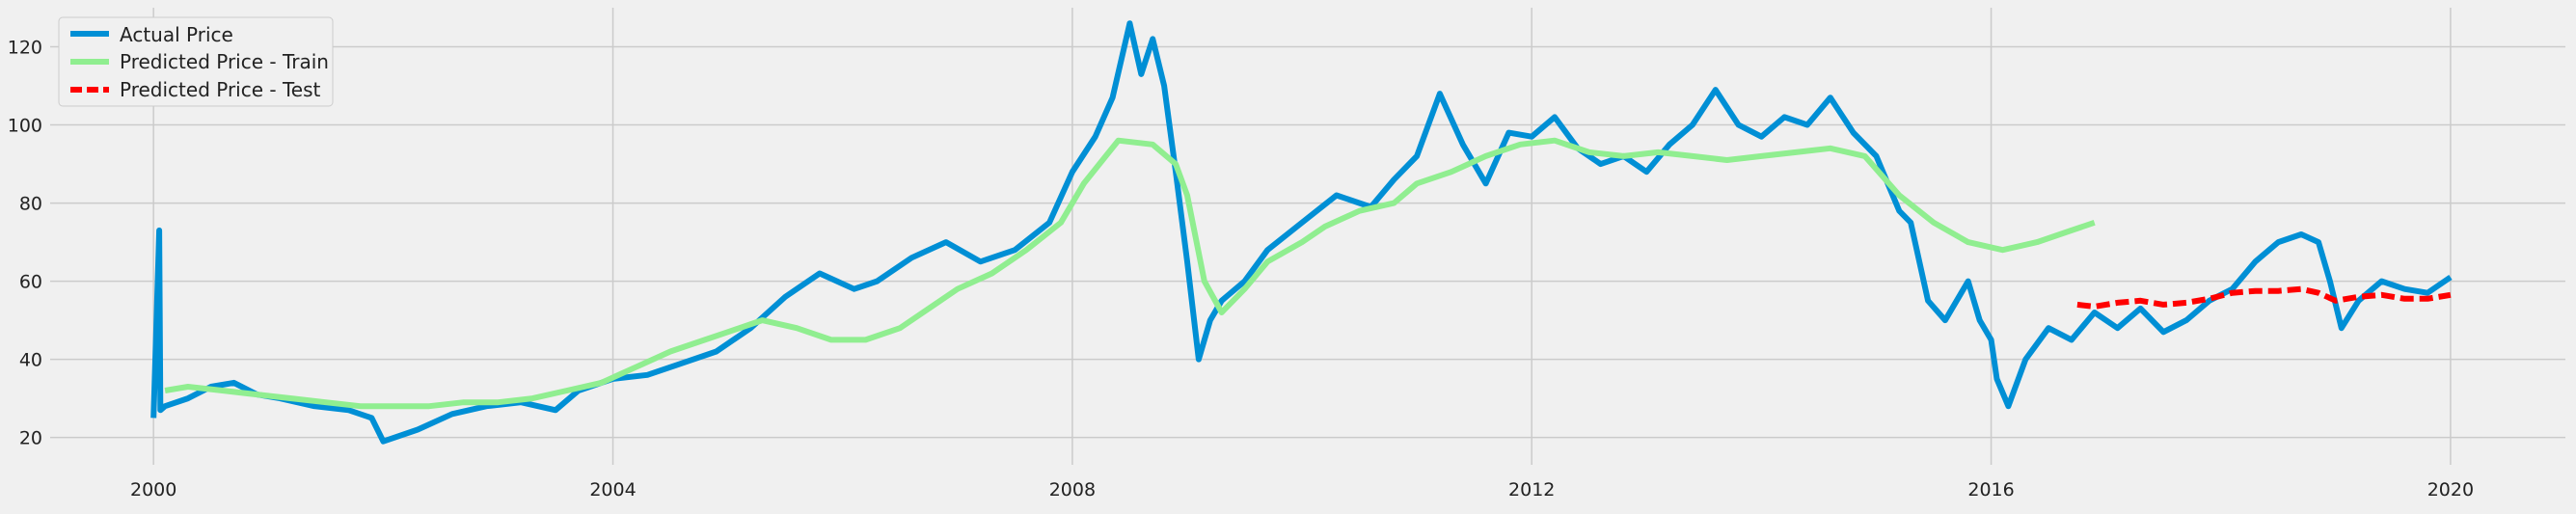 Image resolution: width=2576 pixels, height=514 pixels. What do you see at coordinates (1072, 489) in the screenshot?
I see `x-tick-label: 2008` at bounding box center [1072, 489].